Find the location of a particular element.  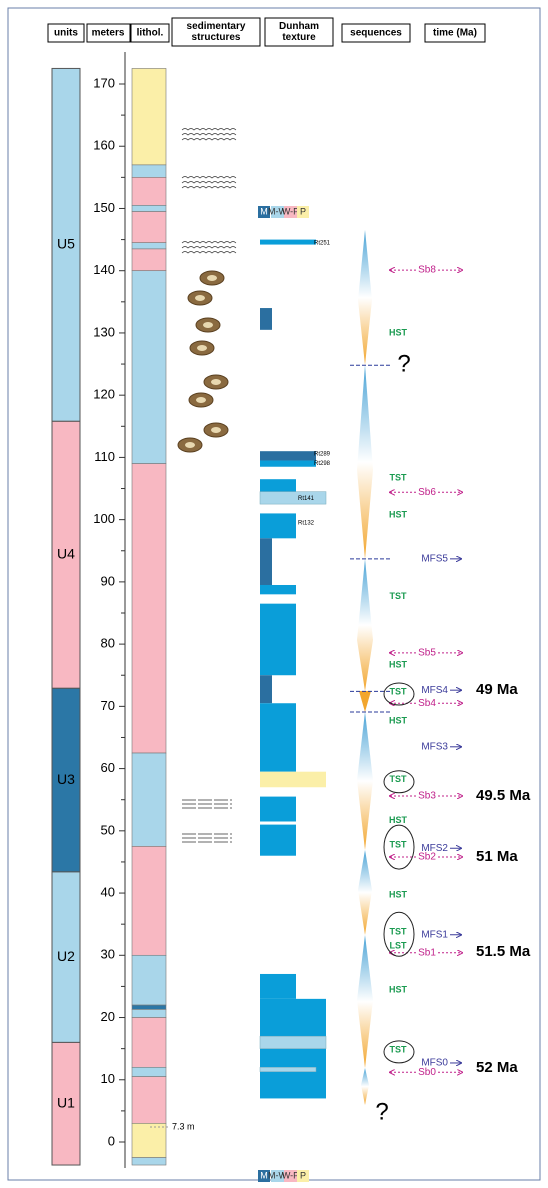

tick-label: 10 is located at coordinates (108, 1078).